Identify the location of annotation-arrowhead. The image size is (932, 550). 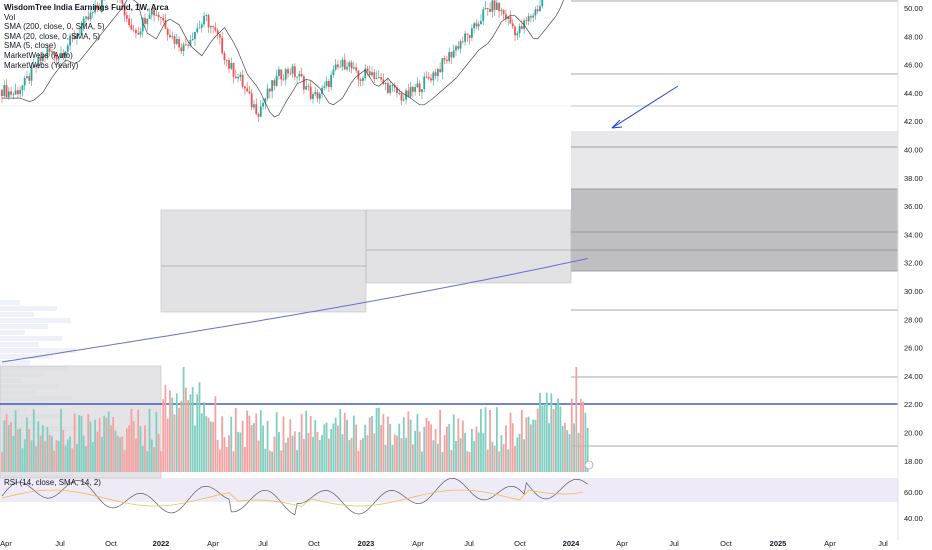
(617, 124).